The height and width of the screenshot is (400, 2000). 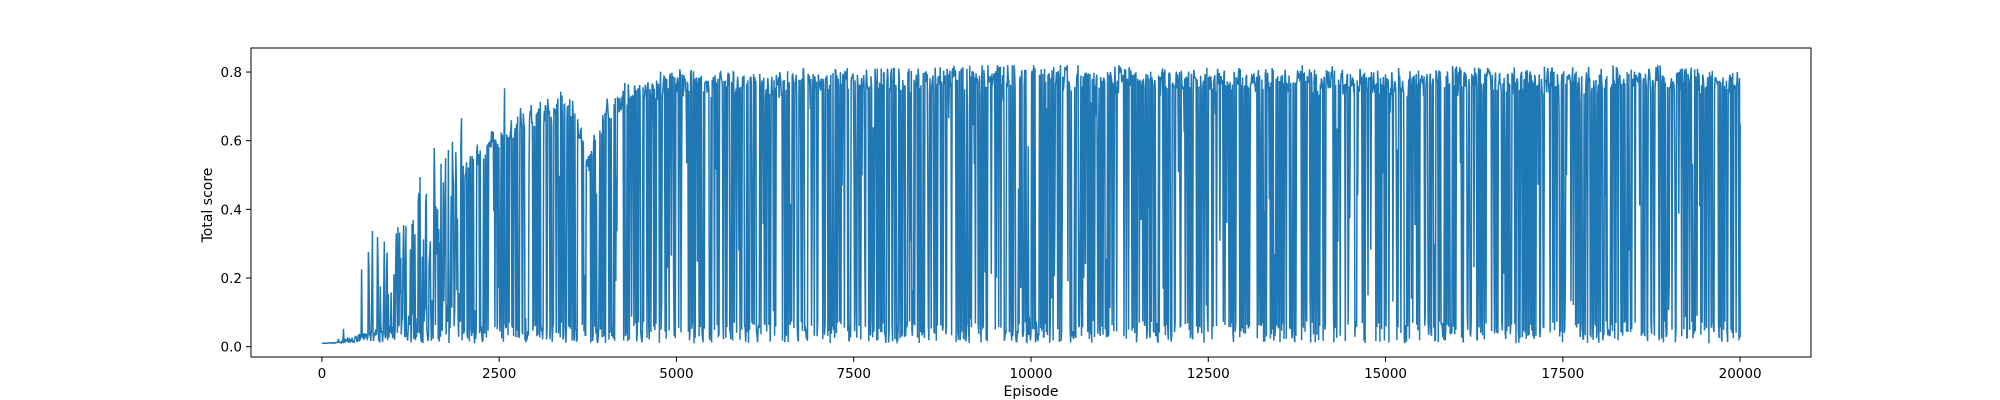 What do you see at coordinates (1031, 374) in the screenshot?
I see `x-tick-label: 10000` at bounding box center [1031, 374].